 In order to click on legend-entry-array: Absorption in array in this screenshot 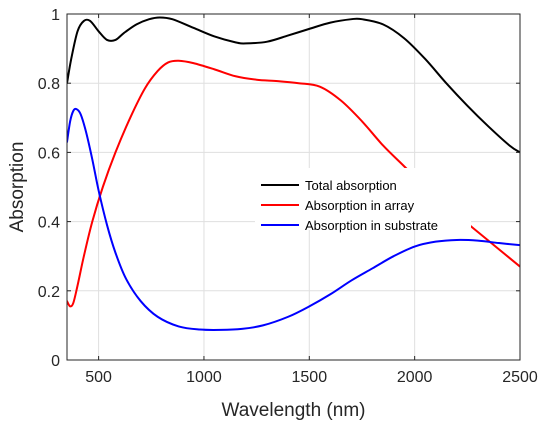, I will do `click(338, 205)`.